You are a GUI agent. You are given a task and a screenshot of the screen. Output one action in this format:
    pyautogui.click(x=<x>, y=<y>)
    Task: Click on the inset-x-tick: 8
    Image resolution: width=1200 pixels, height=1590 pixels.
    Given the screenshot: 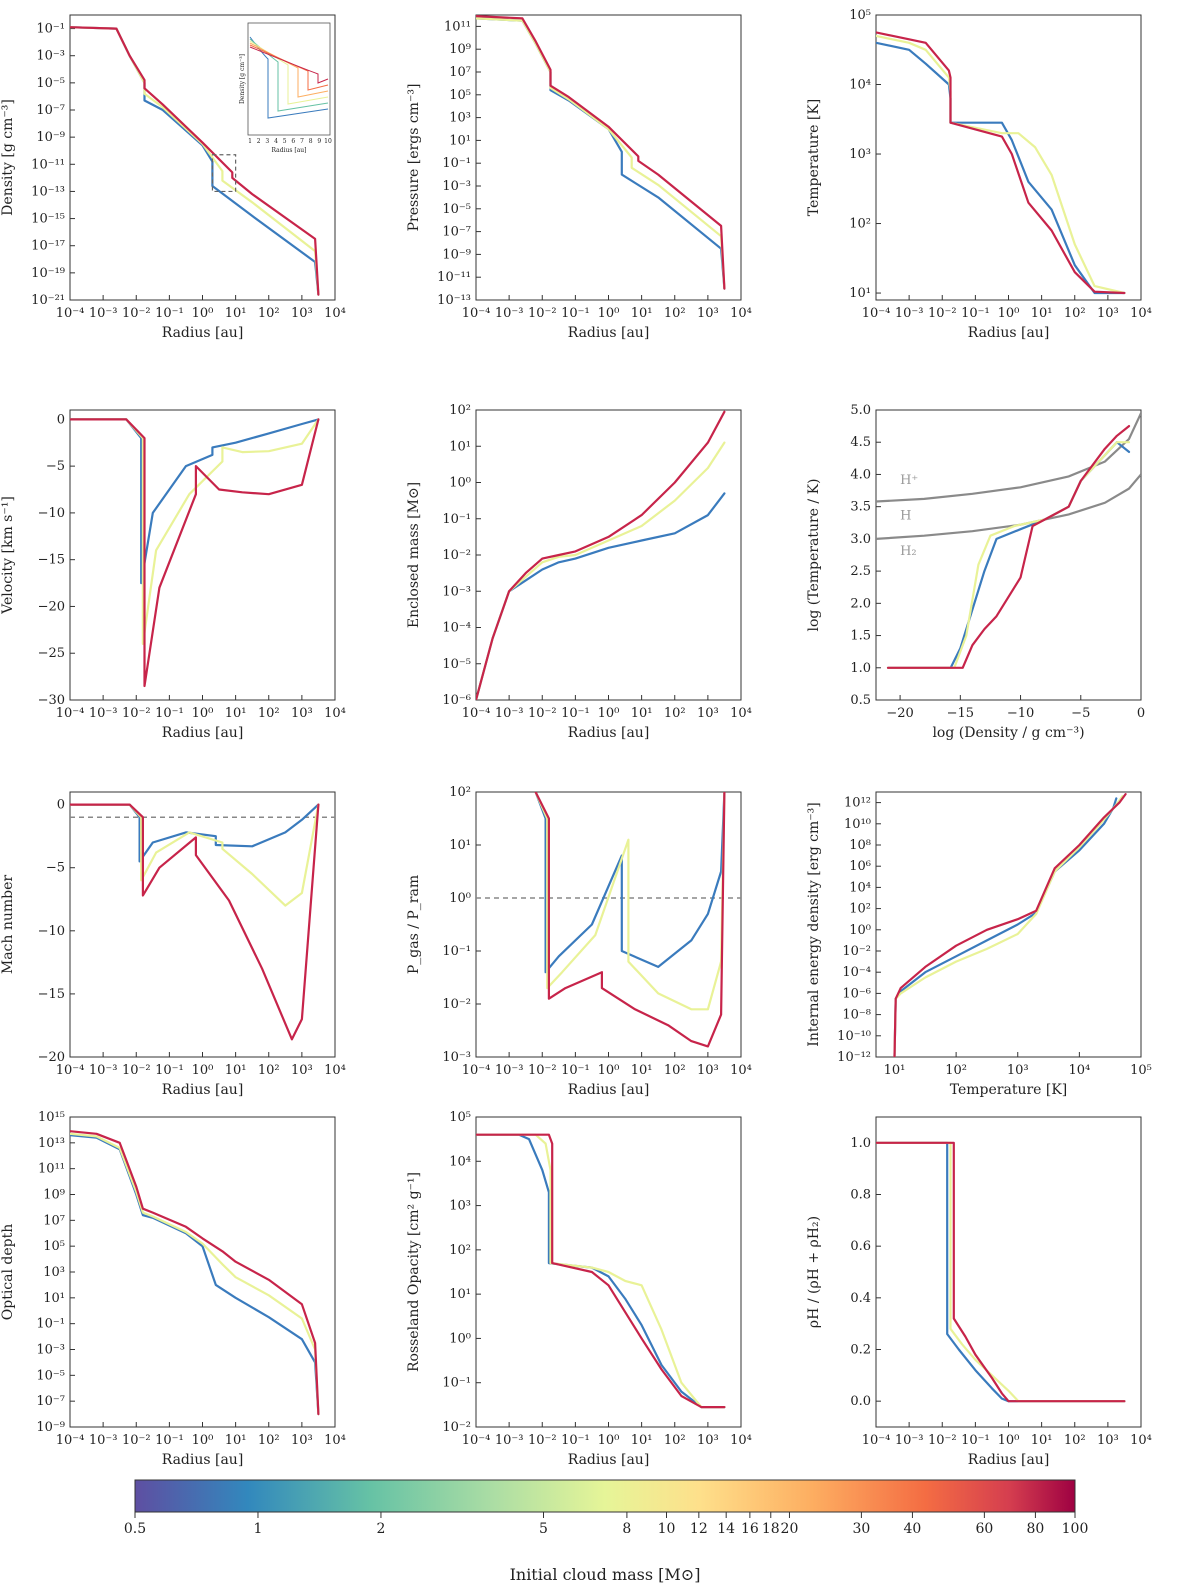 What is the action you would take?
    pyautogui.click(x=311, y=141)
    